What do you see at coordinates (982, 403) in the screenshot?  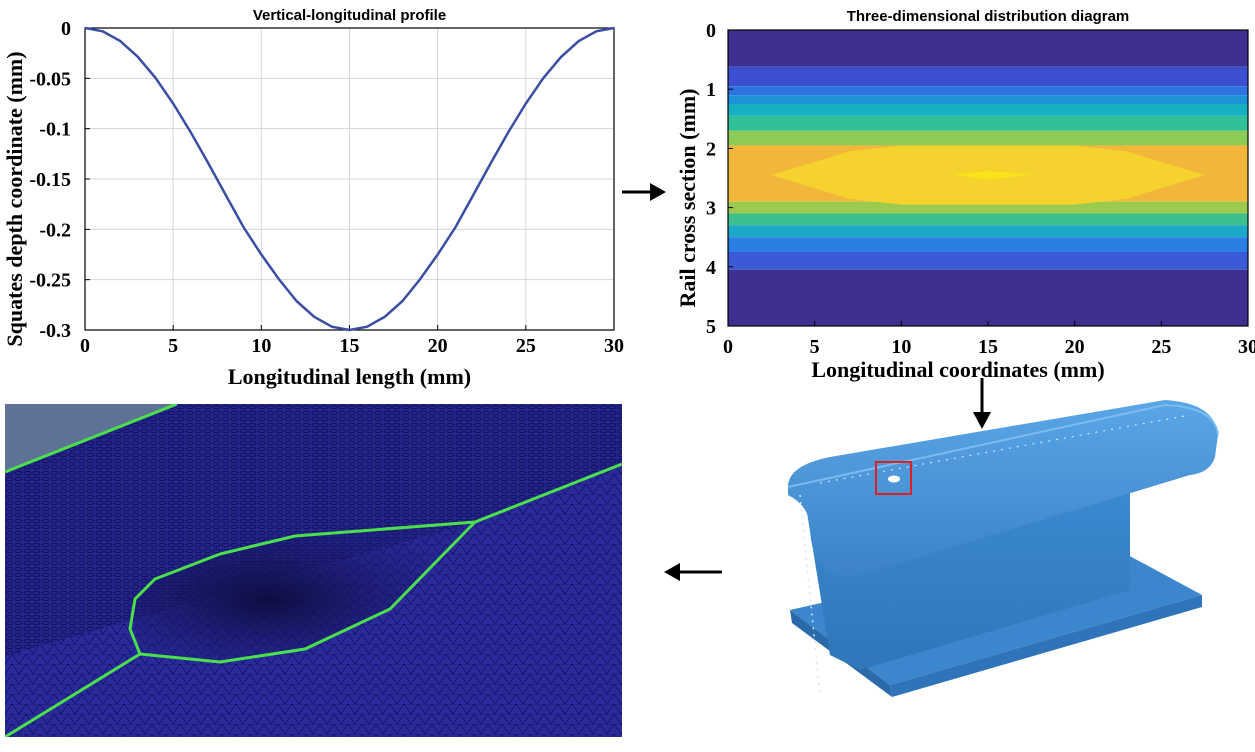 I see `arrow-down-icon` at bounding box center [982, 403].